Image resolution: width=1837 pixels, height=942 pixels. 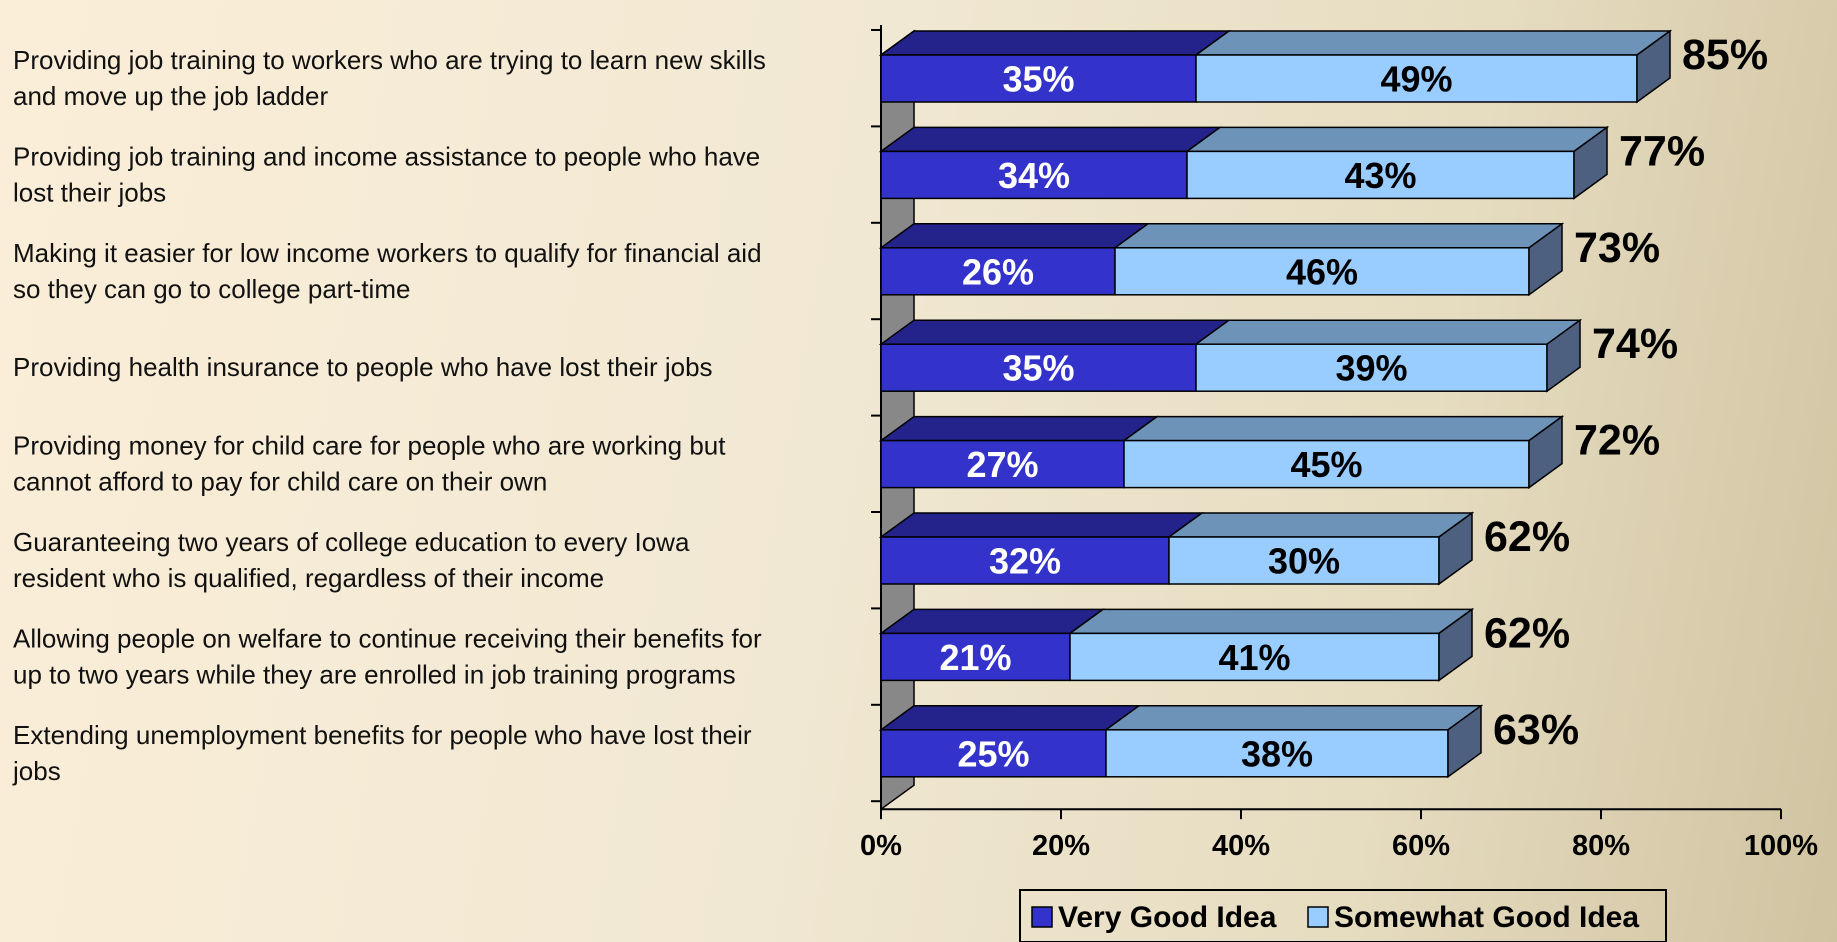 I want to click on legend-swatch-somewhat-good, so click(x=1318, y=917).